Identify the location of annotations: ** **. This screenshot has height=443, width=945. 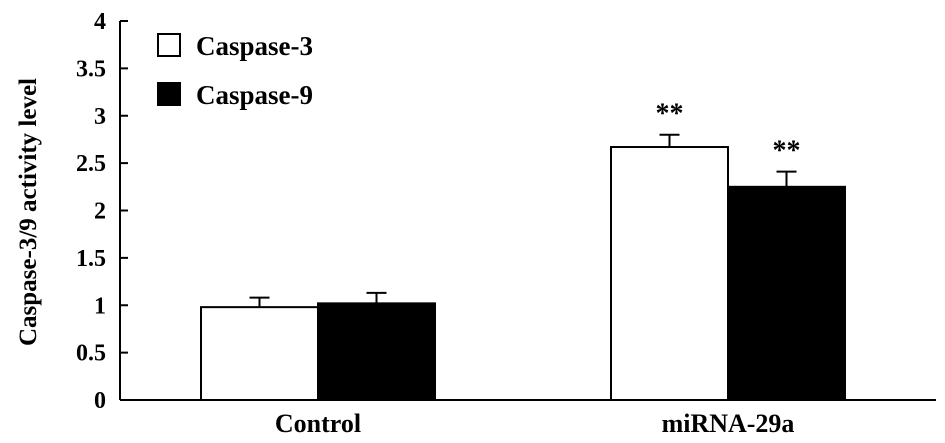
(728, 133).